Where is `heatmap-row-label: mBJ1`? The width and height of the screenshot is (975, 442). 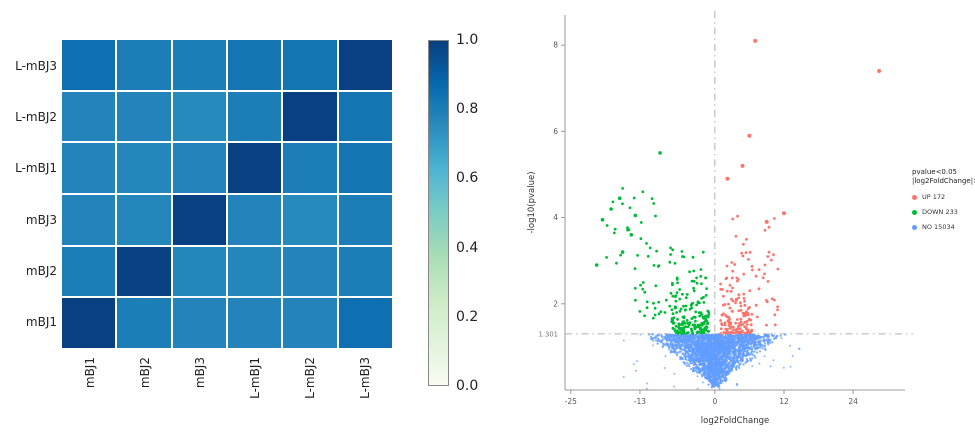 heatmap-row-label: mBJ1 is located at coordinates (41, 322).